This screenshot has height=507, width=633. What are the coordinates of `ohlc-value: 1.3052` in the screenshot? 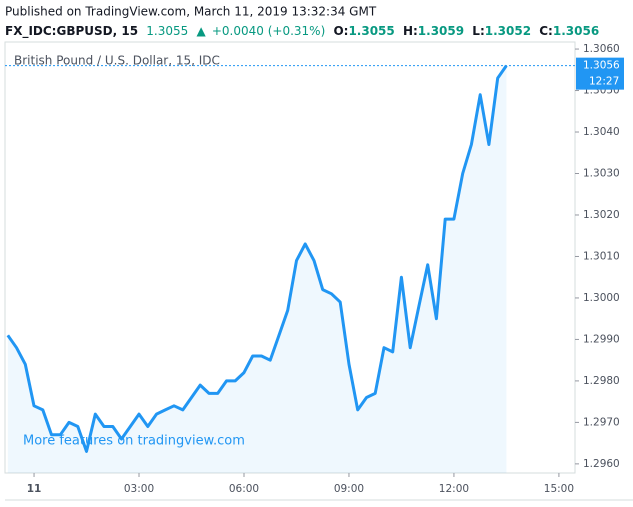 It's located at (508, 31).